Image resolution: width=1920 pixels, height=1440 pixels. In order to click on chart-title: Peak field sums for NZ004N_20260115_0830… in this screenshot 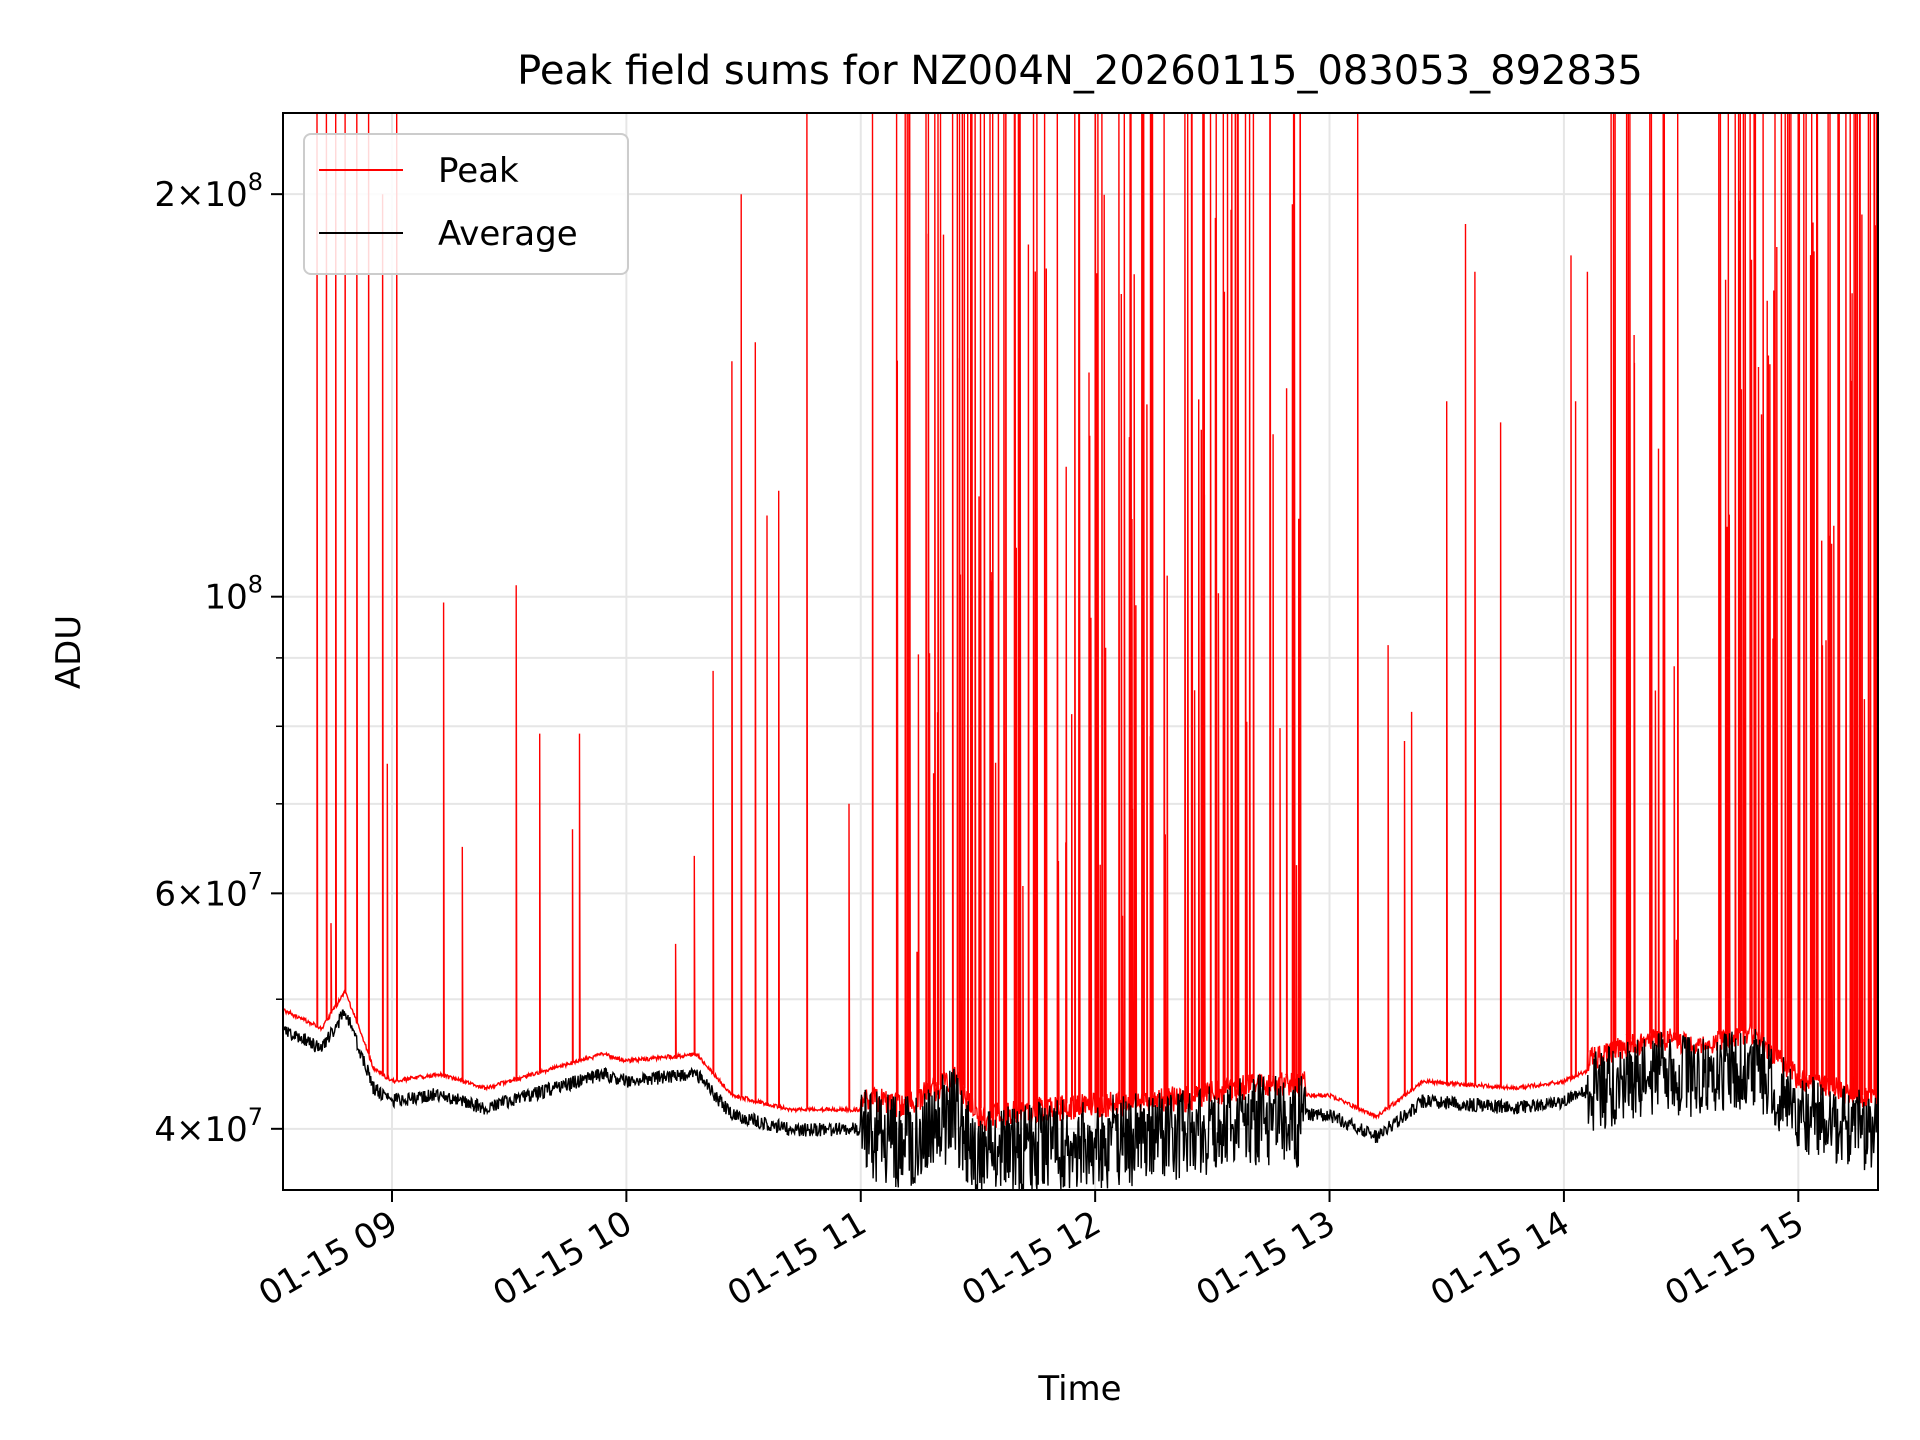, I will do `click(1080, 71)`.